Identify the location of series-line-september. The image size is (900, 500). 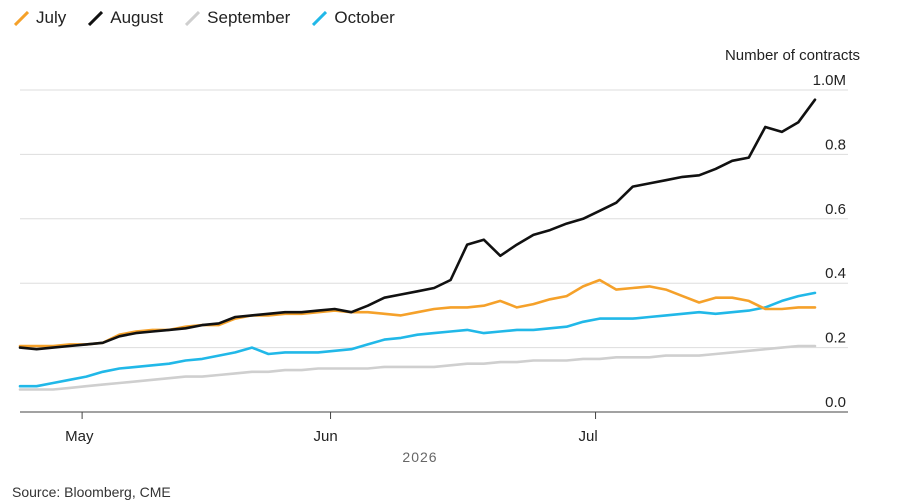
(417, 367).